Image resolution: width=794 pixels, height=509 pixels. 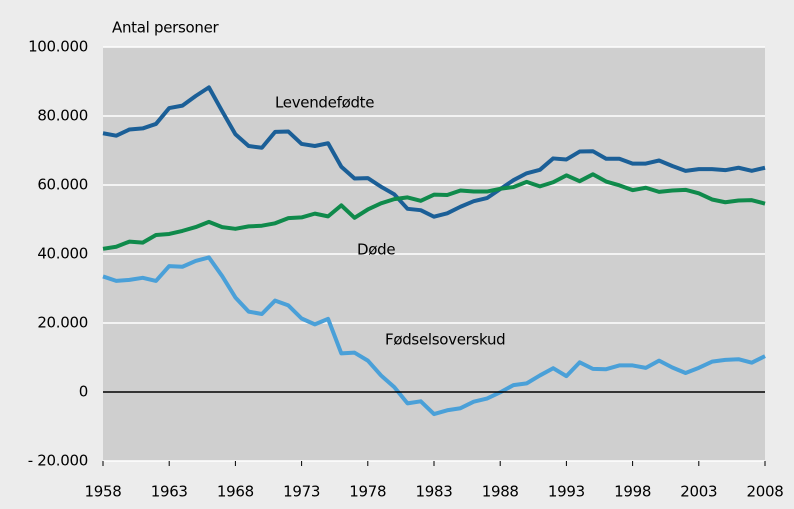 I want to click on y-tick-label: 20.000, so click(x=62, y=323).